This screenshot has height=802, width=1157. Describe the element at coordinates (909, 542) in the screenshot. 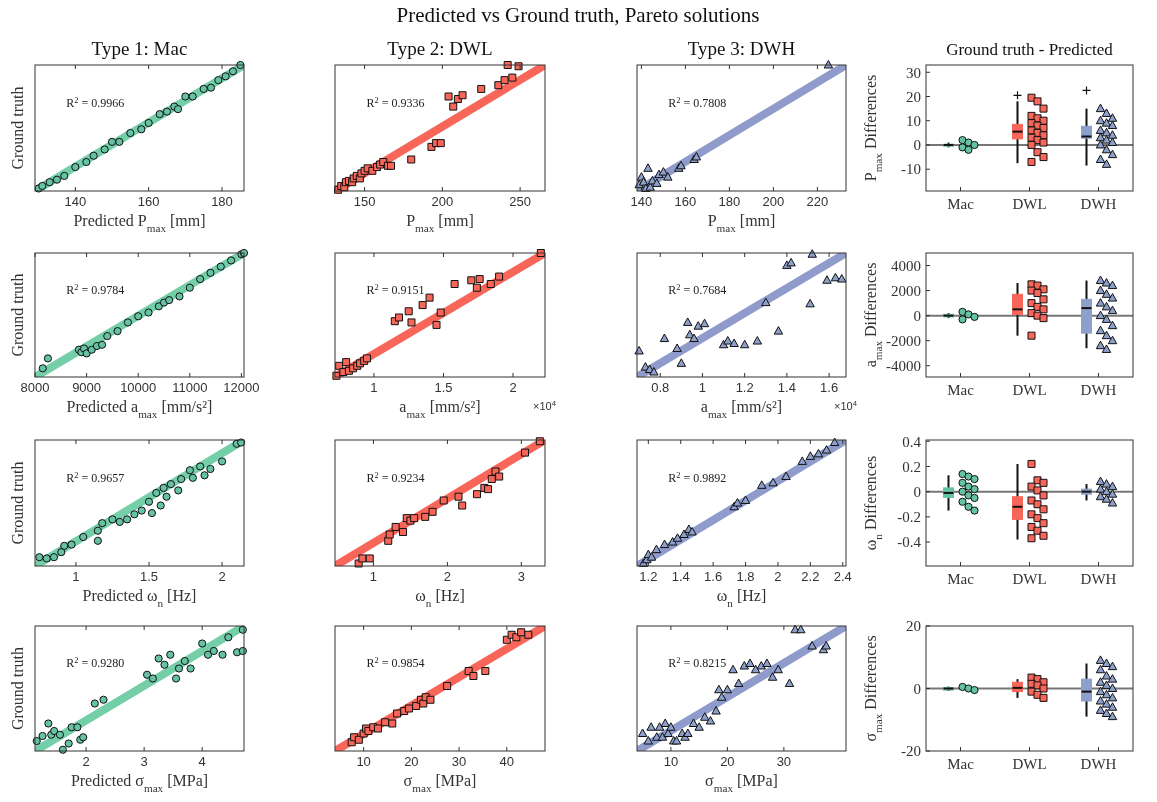

I see `y-tick-label: -0.4` at that location.